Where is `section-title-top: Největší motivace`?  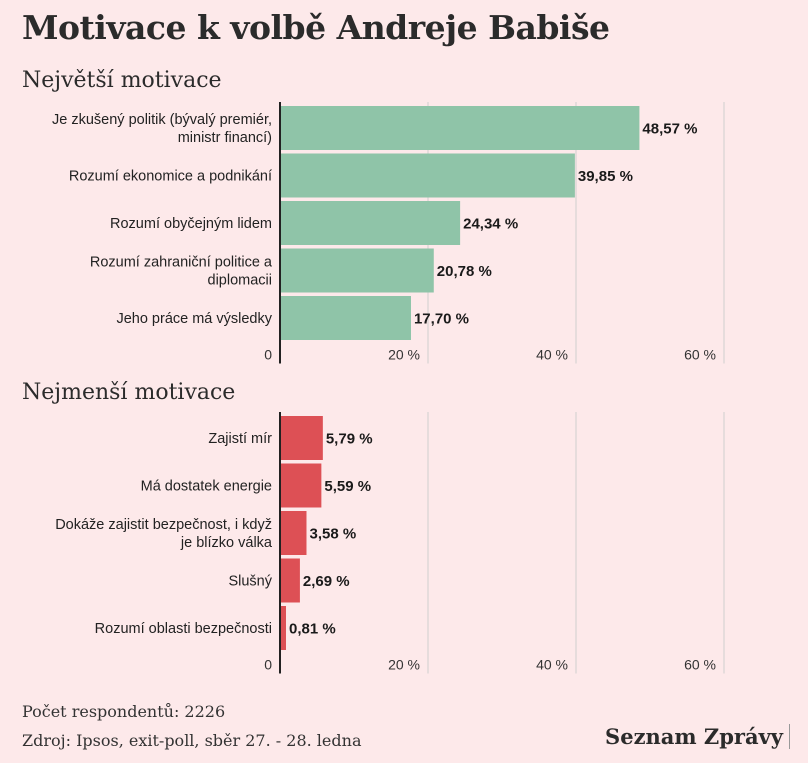 section-title-top: Největší motivace is located at coordinates (122, 80).